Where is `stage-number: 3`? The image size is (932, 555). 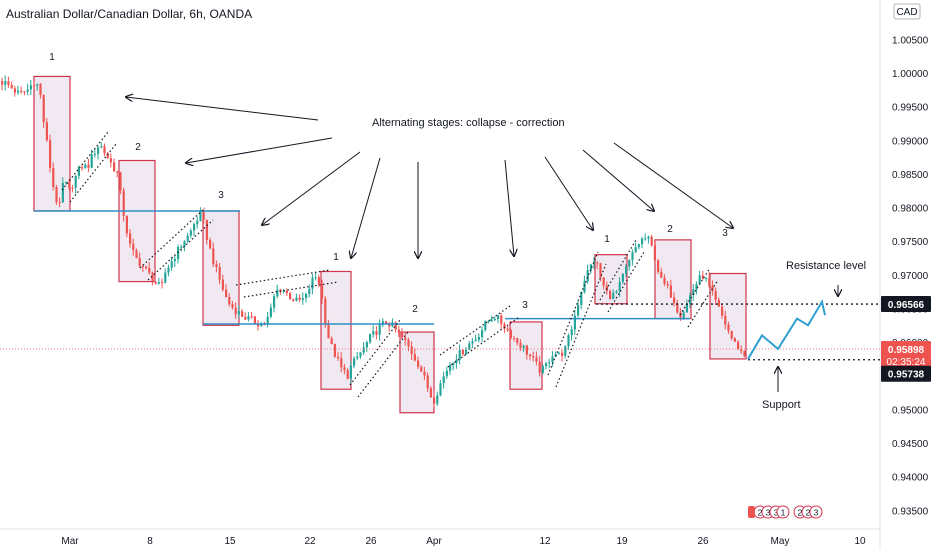
stage-number: 3 is located at coordinates (725, 233).